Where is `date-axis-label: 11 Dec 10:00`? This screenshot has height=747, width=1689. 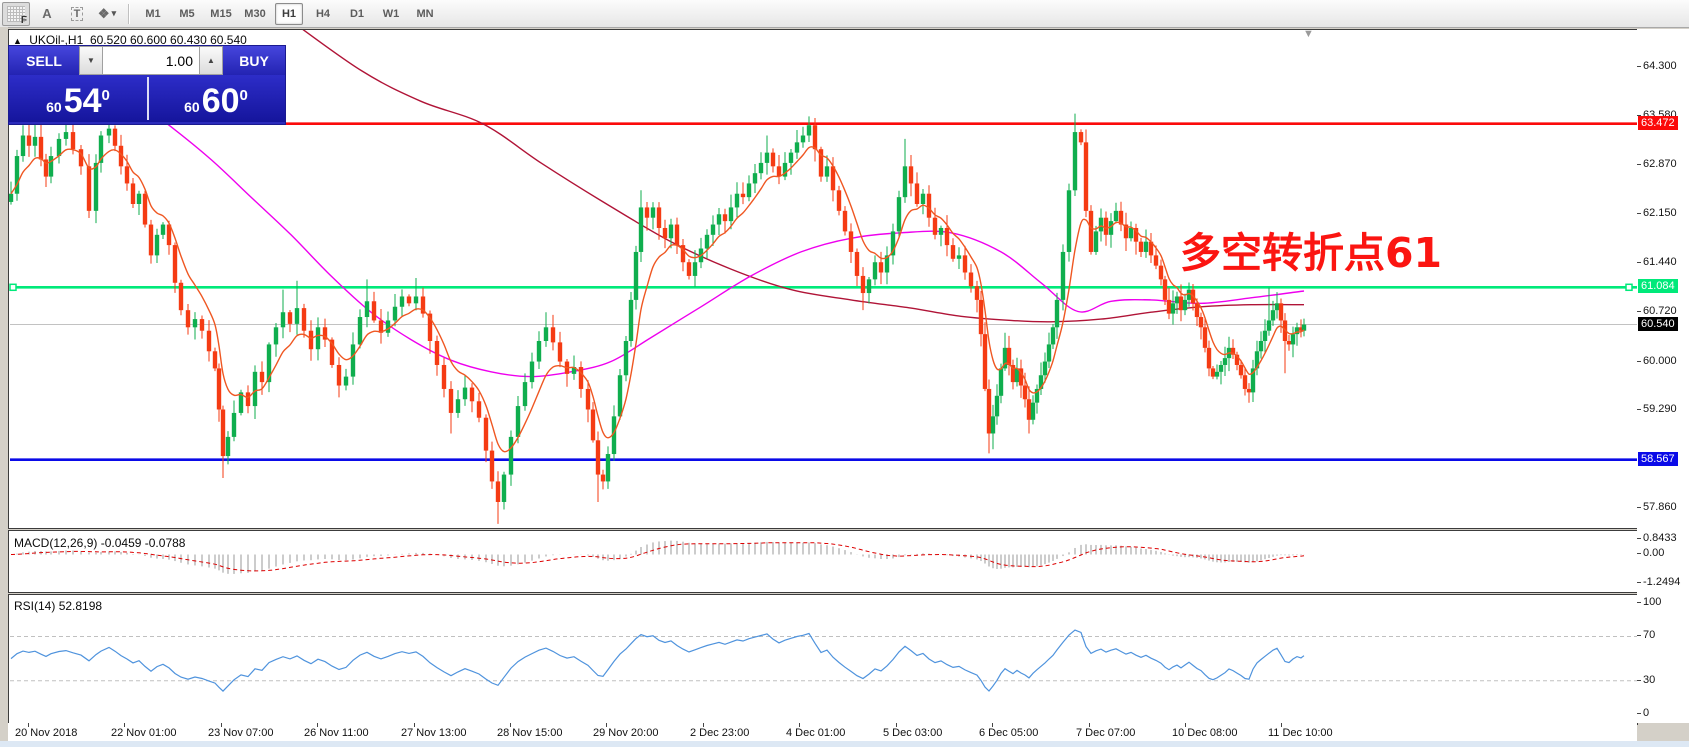
date-axis-label: 11 Dec 10:00 is located at coordinates (1300, 733).